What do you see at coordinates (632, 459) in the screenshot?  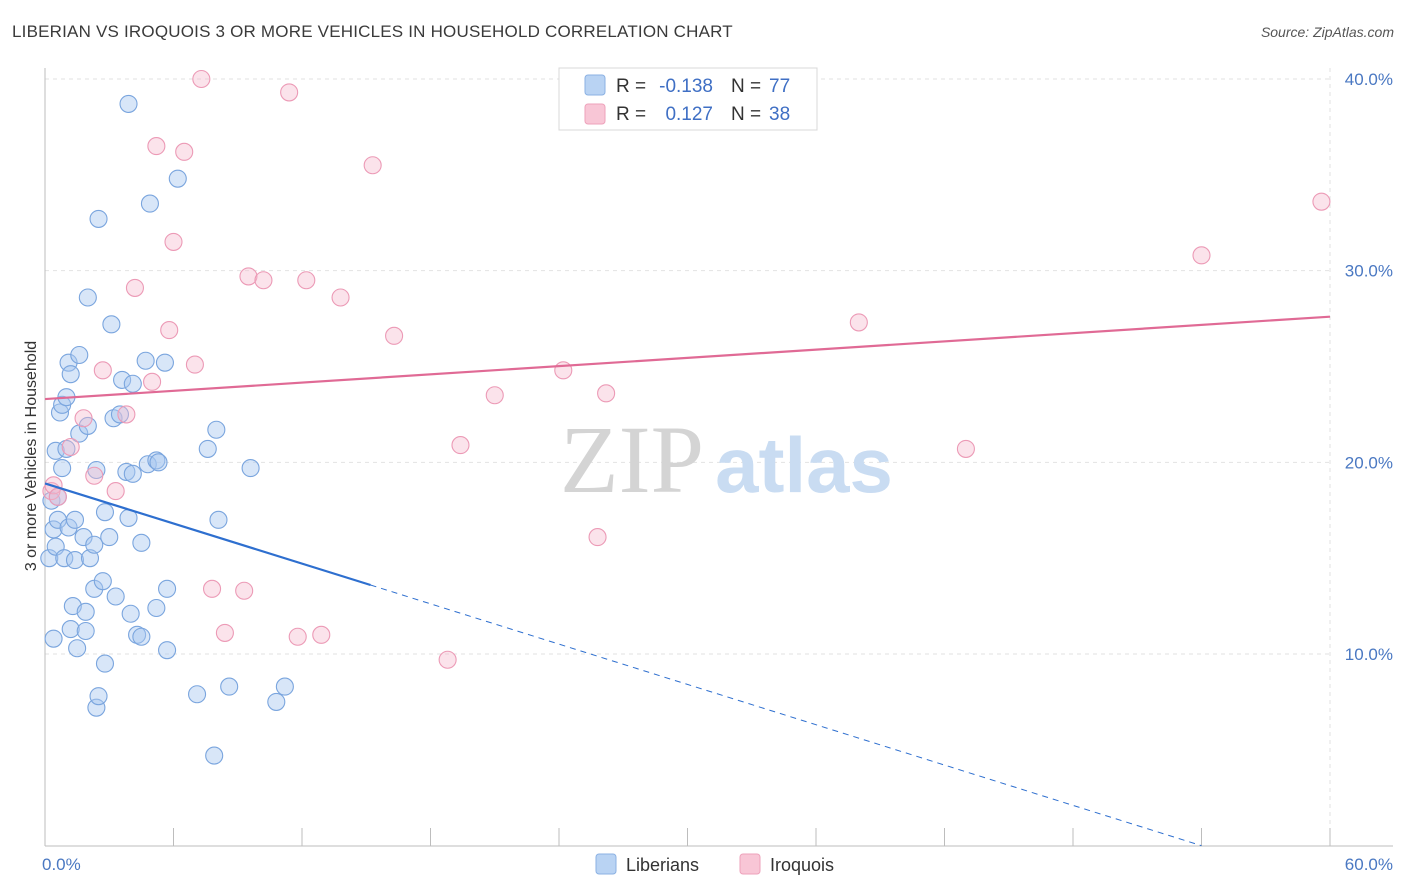 I see `watermark-zip: ZIP` at bounding box center [632, 459].